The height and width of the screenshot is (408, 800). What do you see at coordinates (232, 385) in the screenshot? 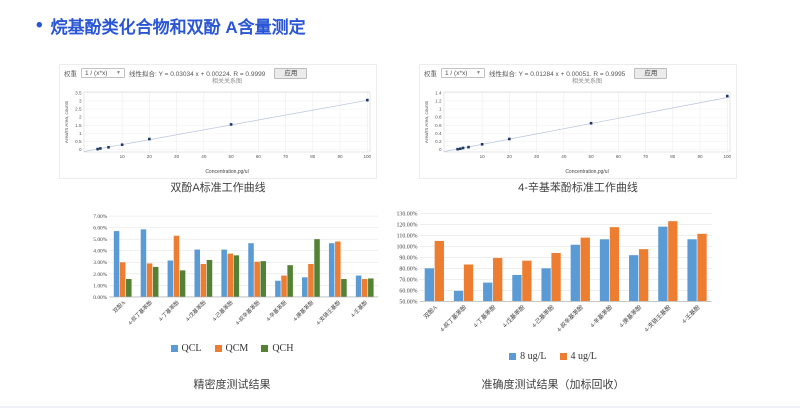
I see `caption-precision: 精密度测试结果` at bounding box center [232, 385].